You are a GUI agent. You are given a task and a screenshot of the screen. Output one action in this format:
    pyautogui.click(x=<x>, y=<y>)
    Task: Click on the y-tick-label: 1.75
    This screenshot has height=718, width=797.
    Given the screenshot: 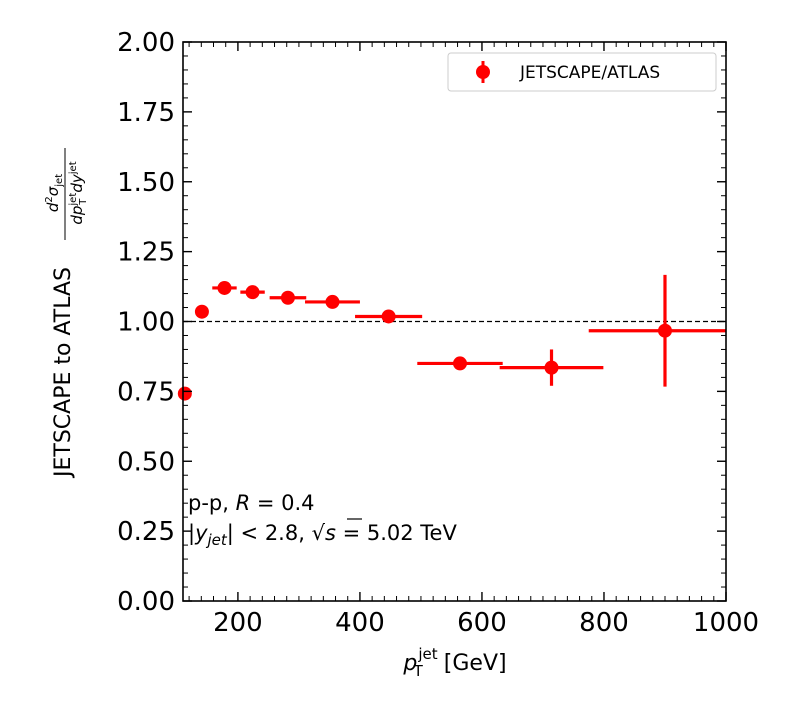 What is the action you would take?
    pyautogui.click(x=146, y=113)
    